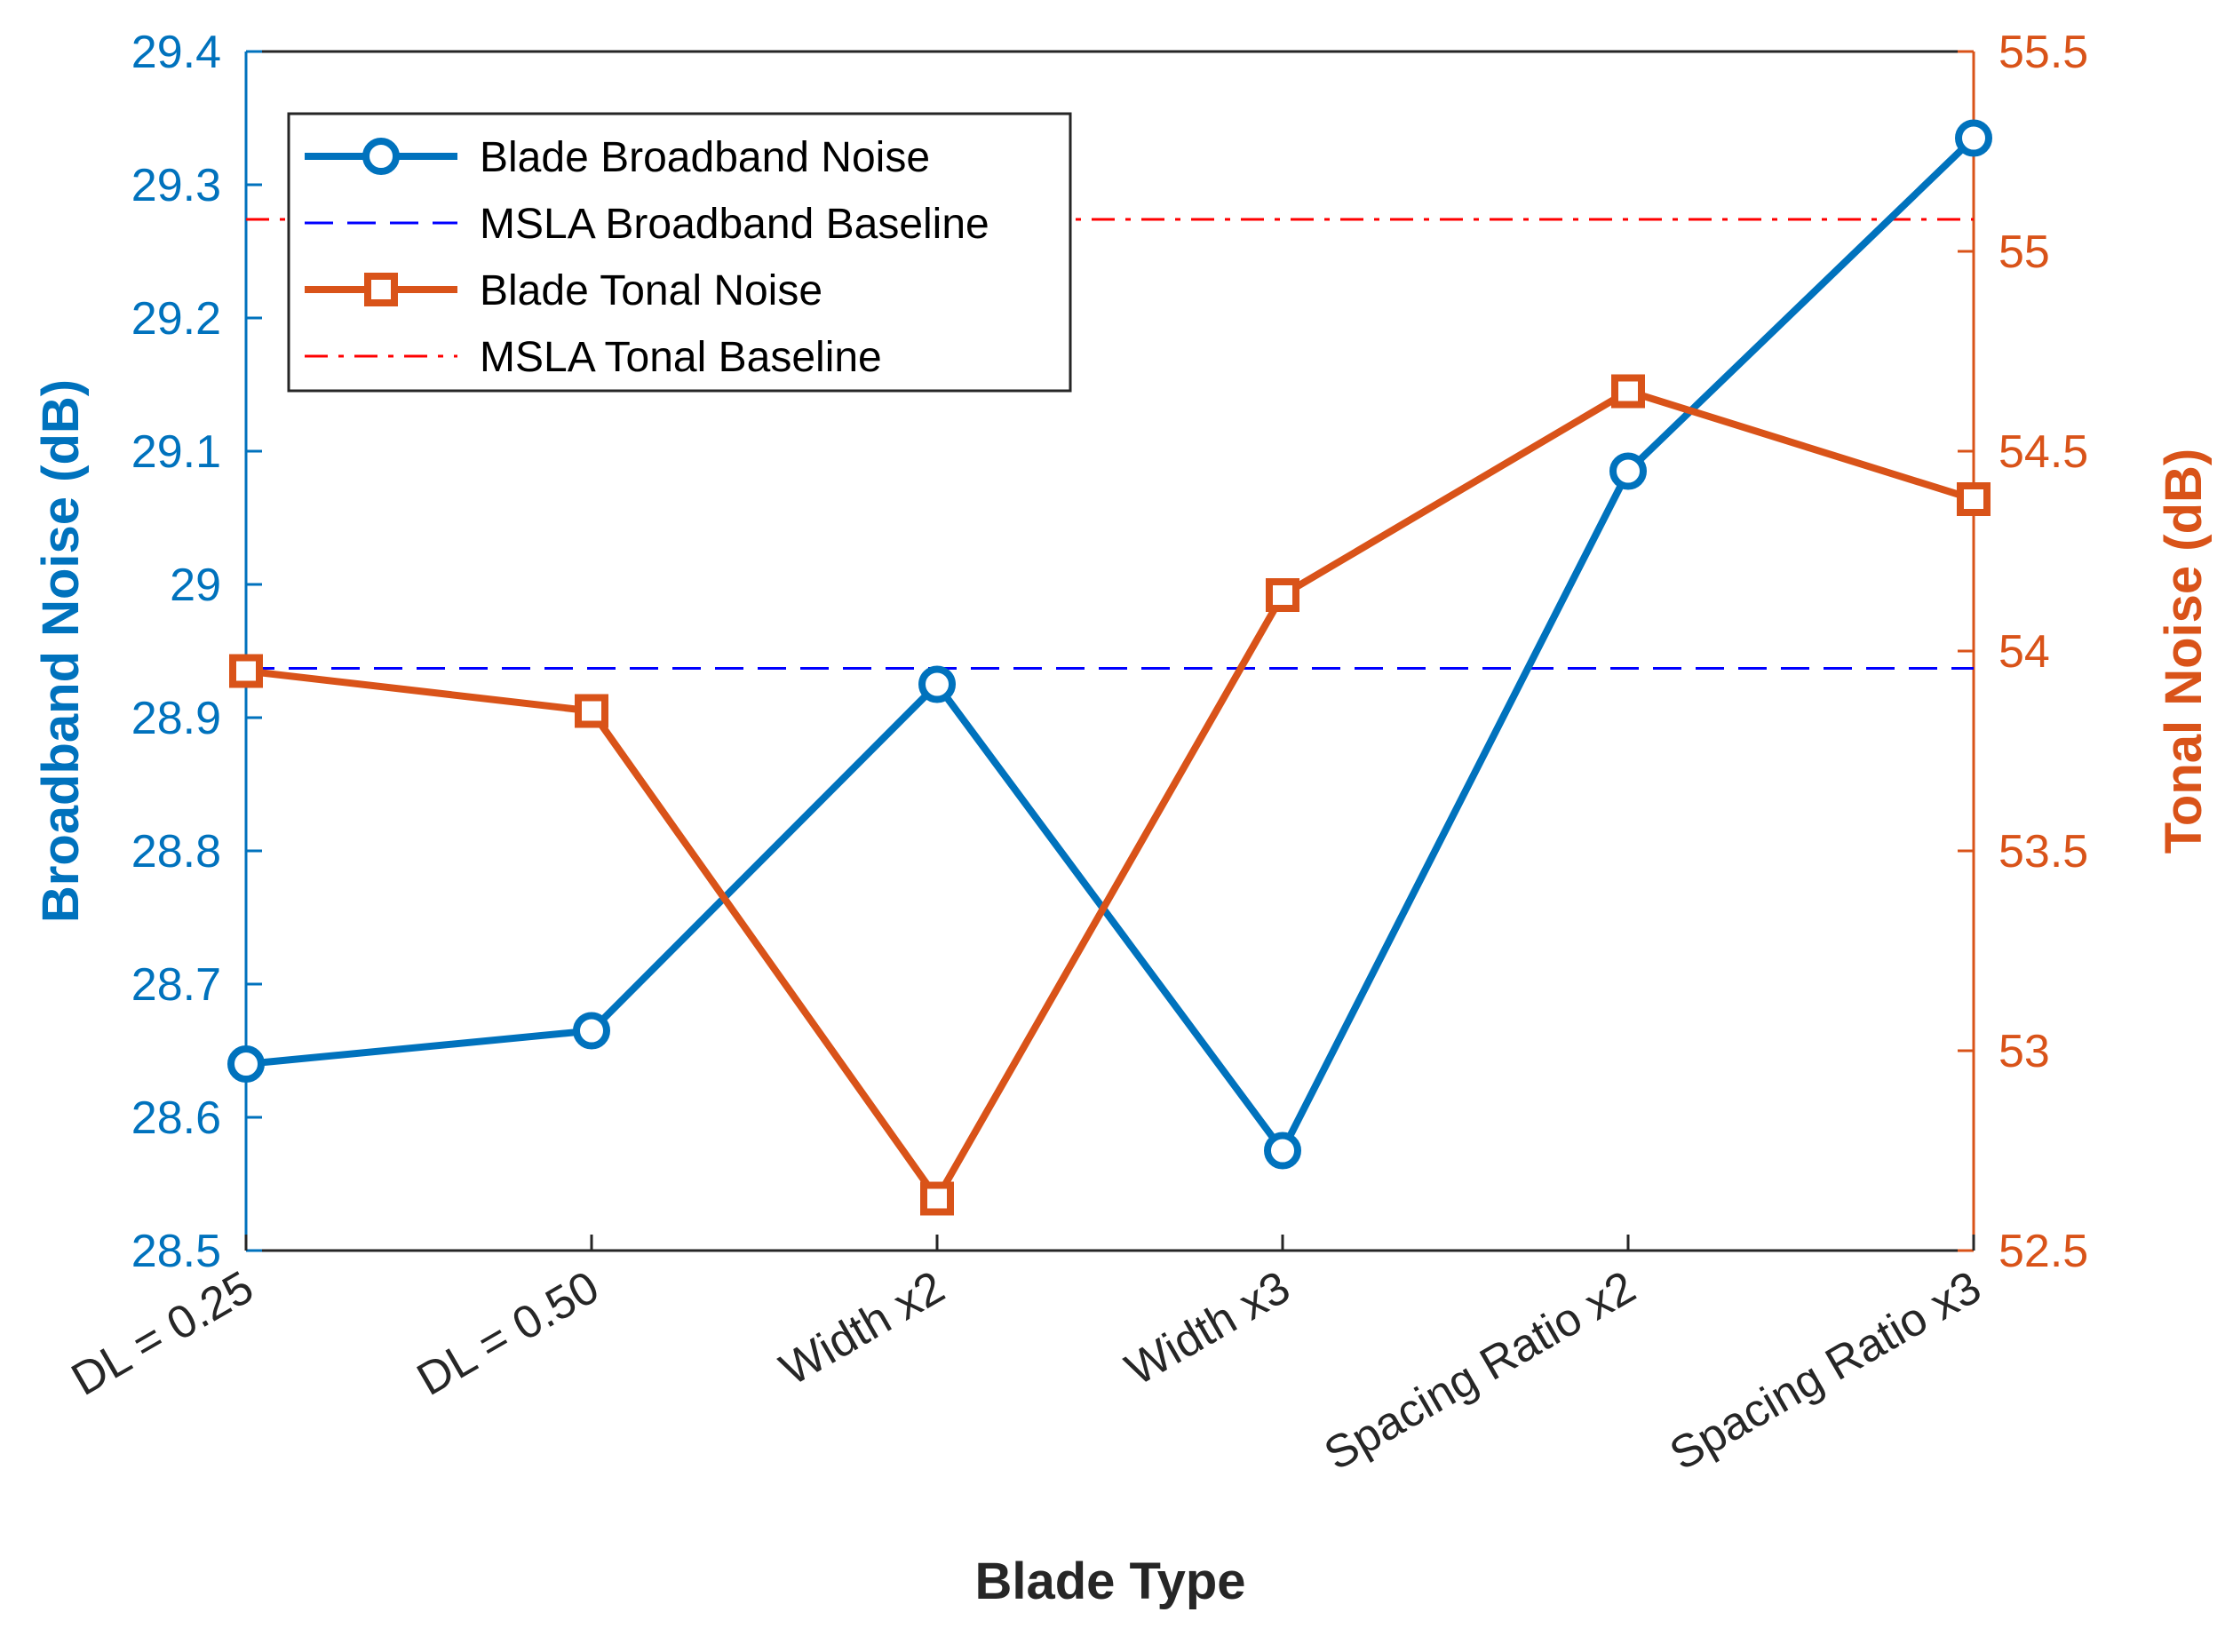 The image size is (2225, 1652). Describe the element at coordinates (195, 585) in the screenshot. I see `left-y-tick-label: 29` at that location.